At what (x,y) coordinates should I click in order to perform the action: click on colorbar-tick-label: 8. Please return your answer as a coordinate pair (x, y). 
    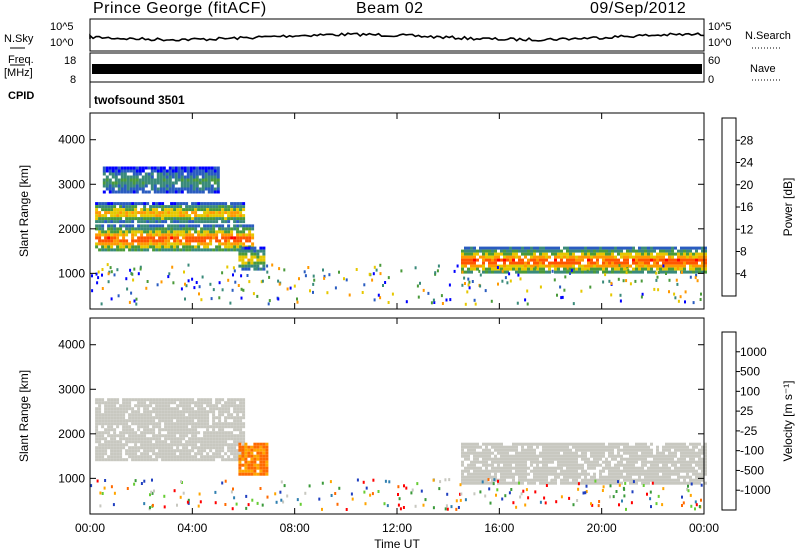
    Looking at the image, I should click on (743, 252).